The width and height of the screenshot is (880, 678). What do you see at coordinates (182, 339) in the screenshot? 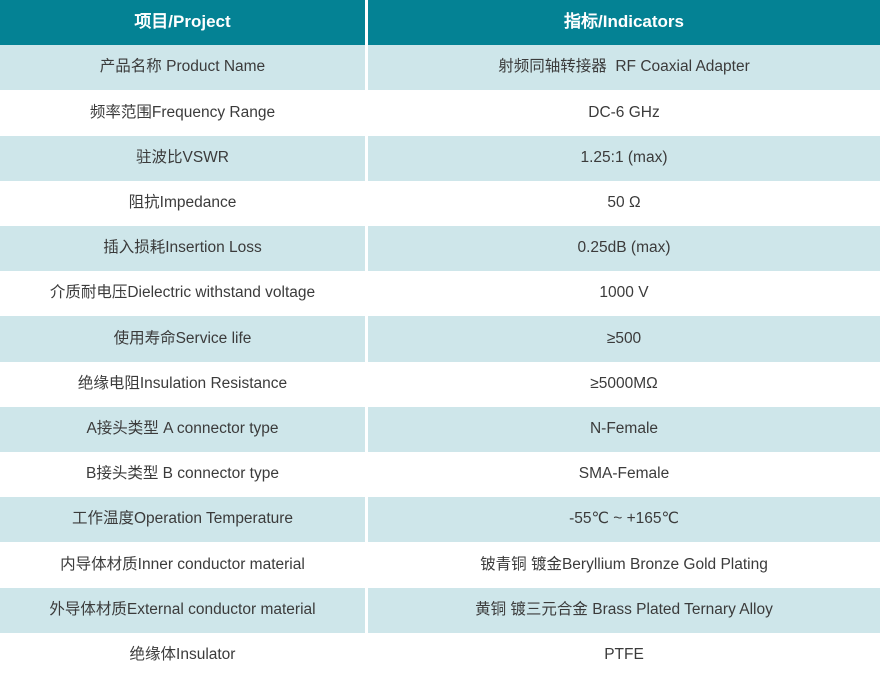
I see `project-cell: 使用寿命Service life` at bounding box center [182, 339].